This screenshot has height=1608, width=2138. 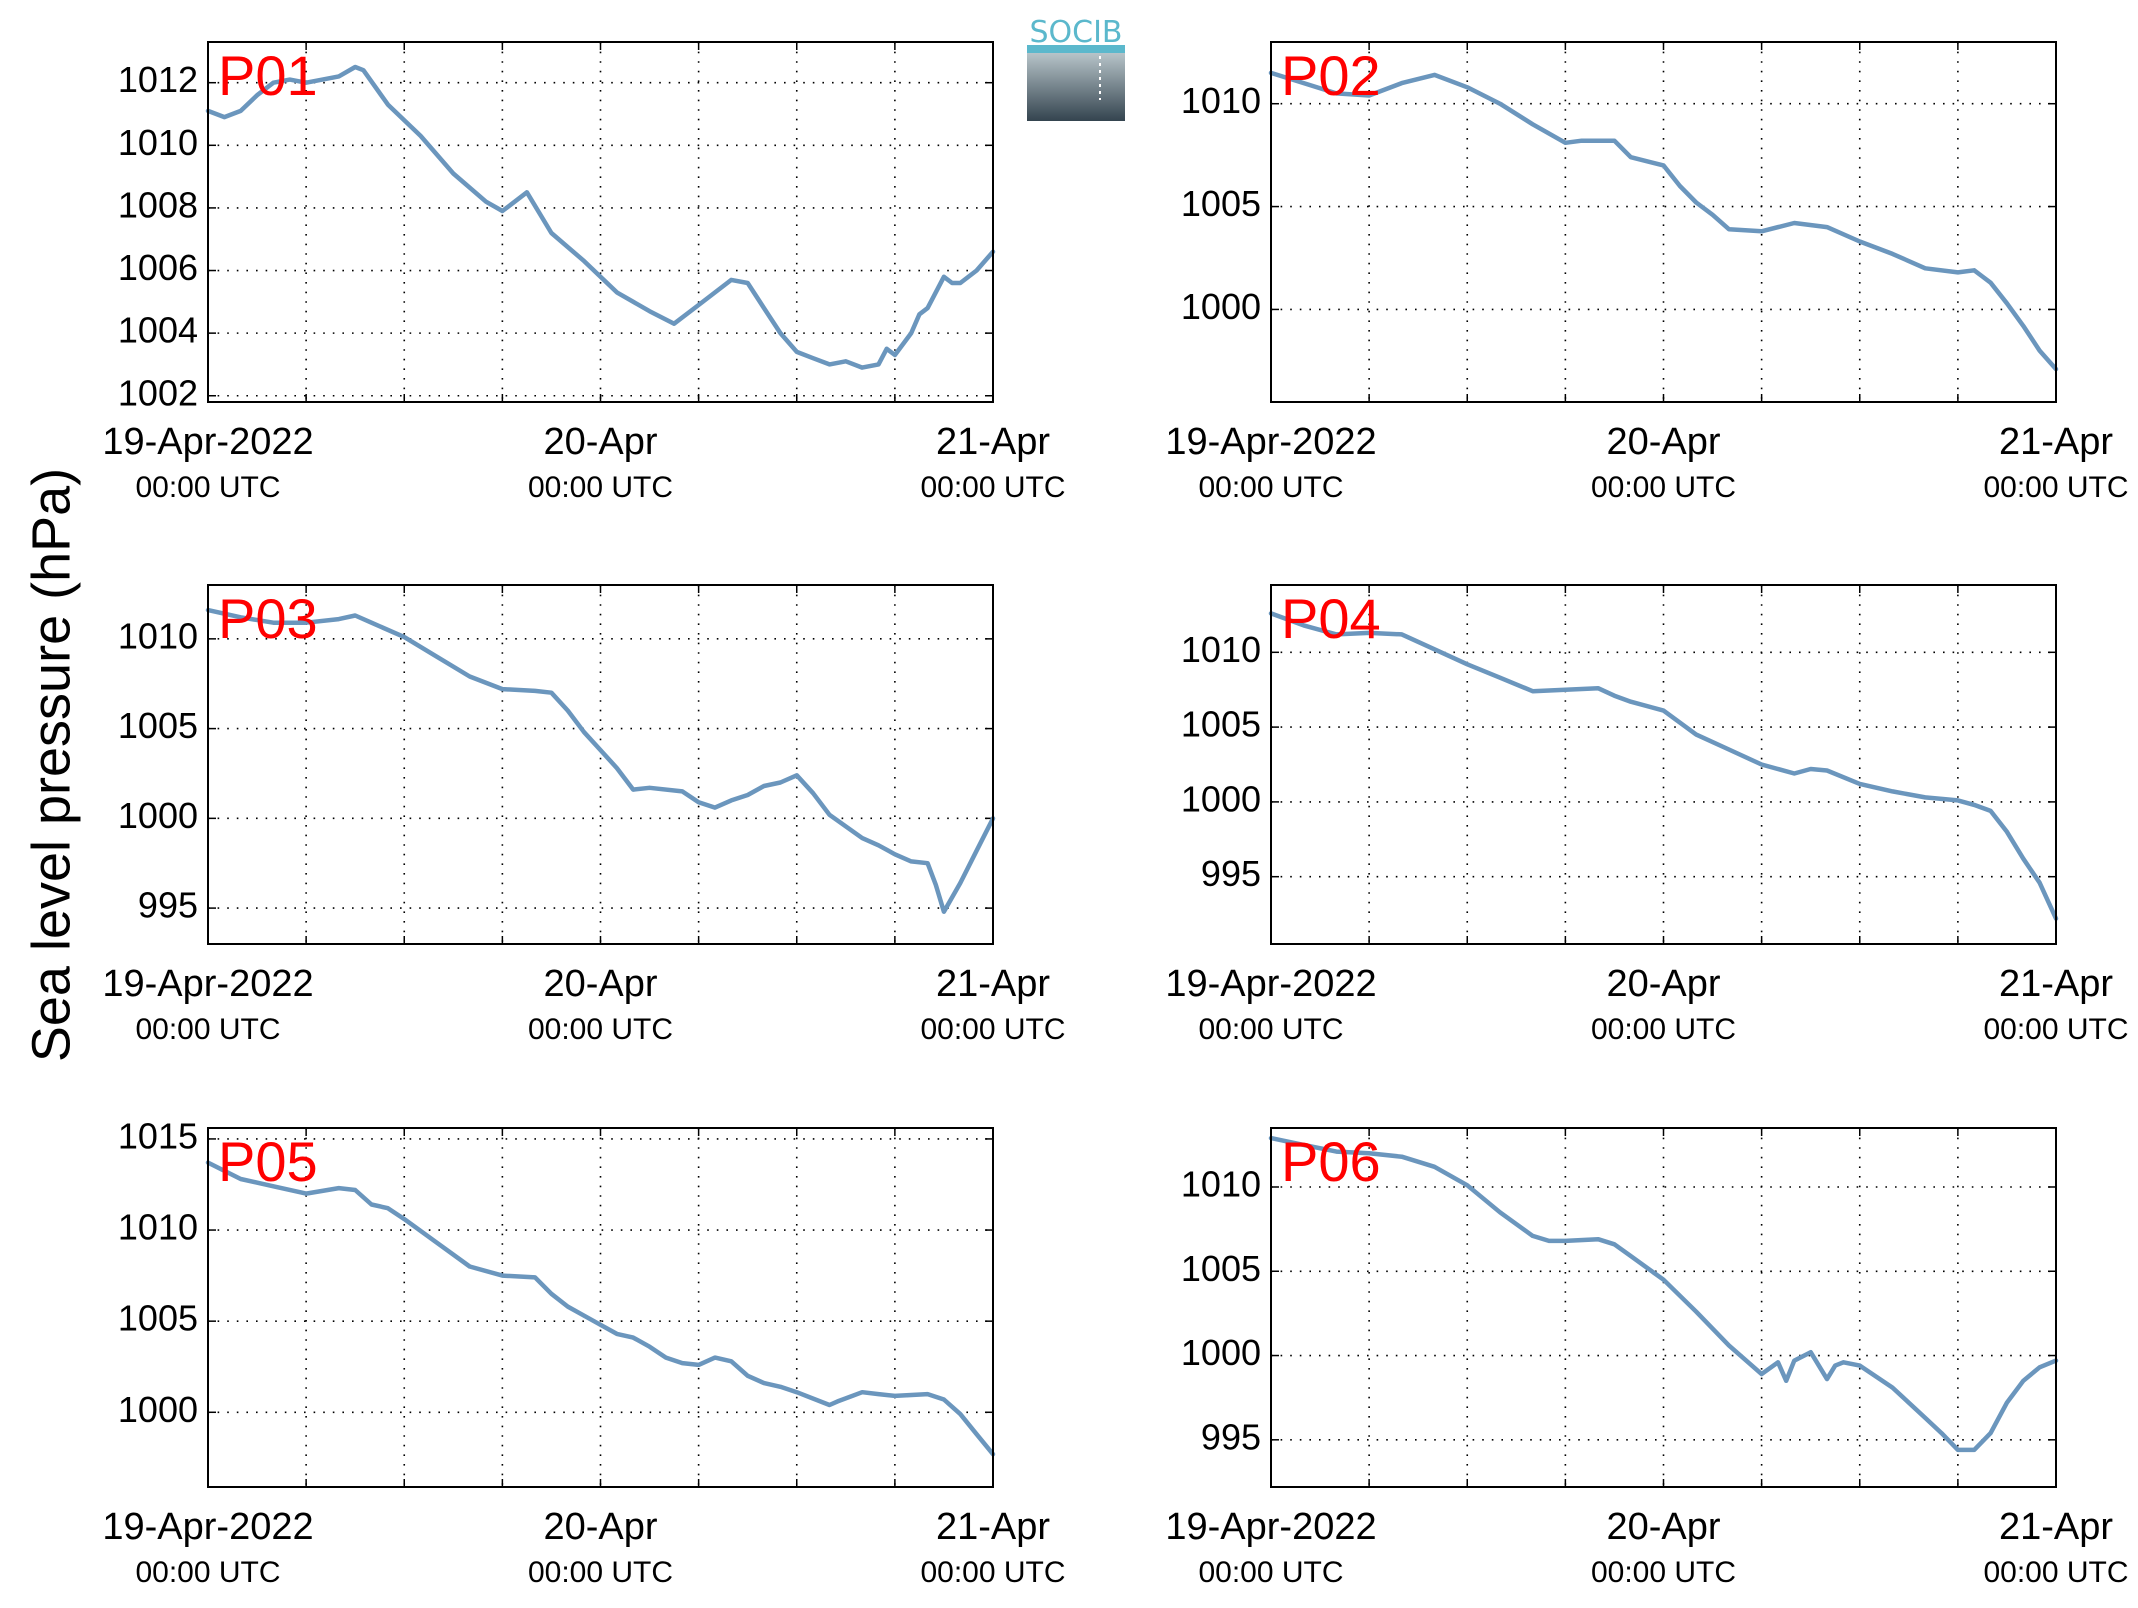 What do you see at coordinates (158, 79) in the screenshot?
I see `y-tick-label: 1012` at bounding box center [158, 79].